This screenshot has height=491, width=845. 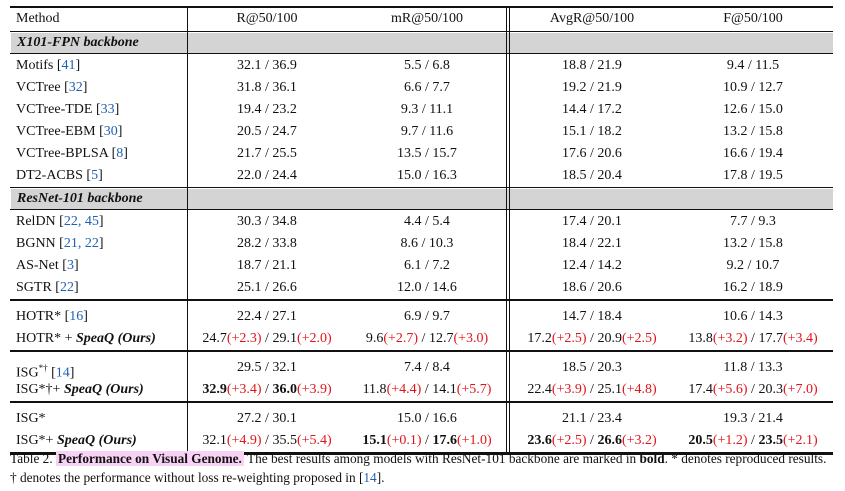 What do you see at coordinates (36, 243) in the screenshot?
I see `method-name: BGNN` at bounding box center [36, 243].